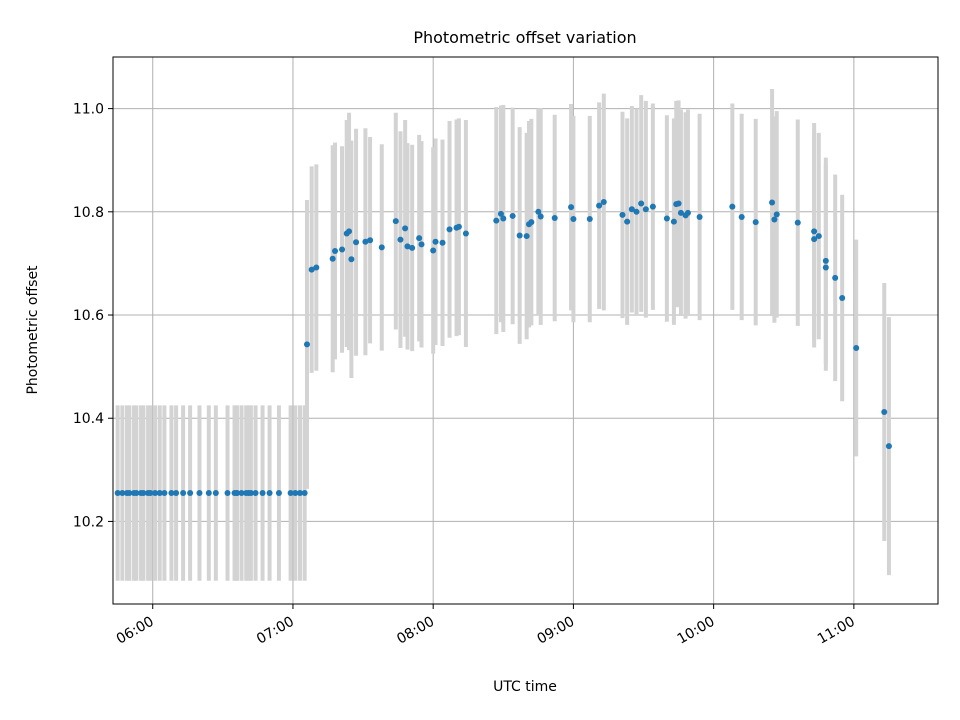  What do you see at coordinates (524, 37) in the screenshot?
I see `chart-title: Photometric offset variation` at bounding box center [524, 37].